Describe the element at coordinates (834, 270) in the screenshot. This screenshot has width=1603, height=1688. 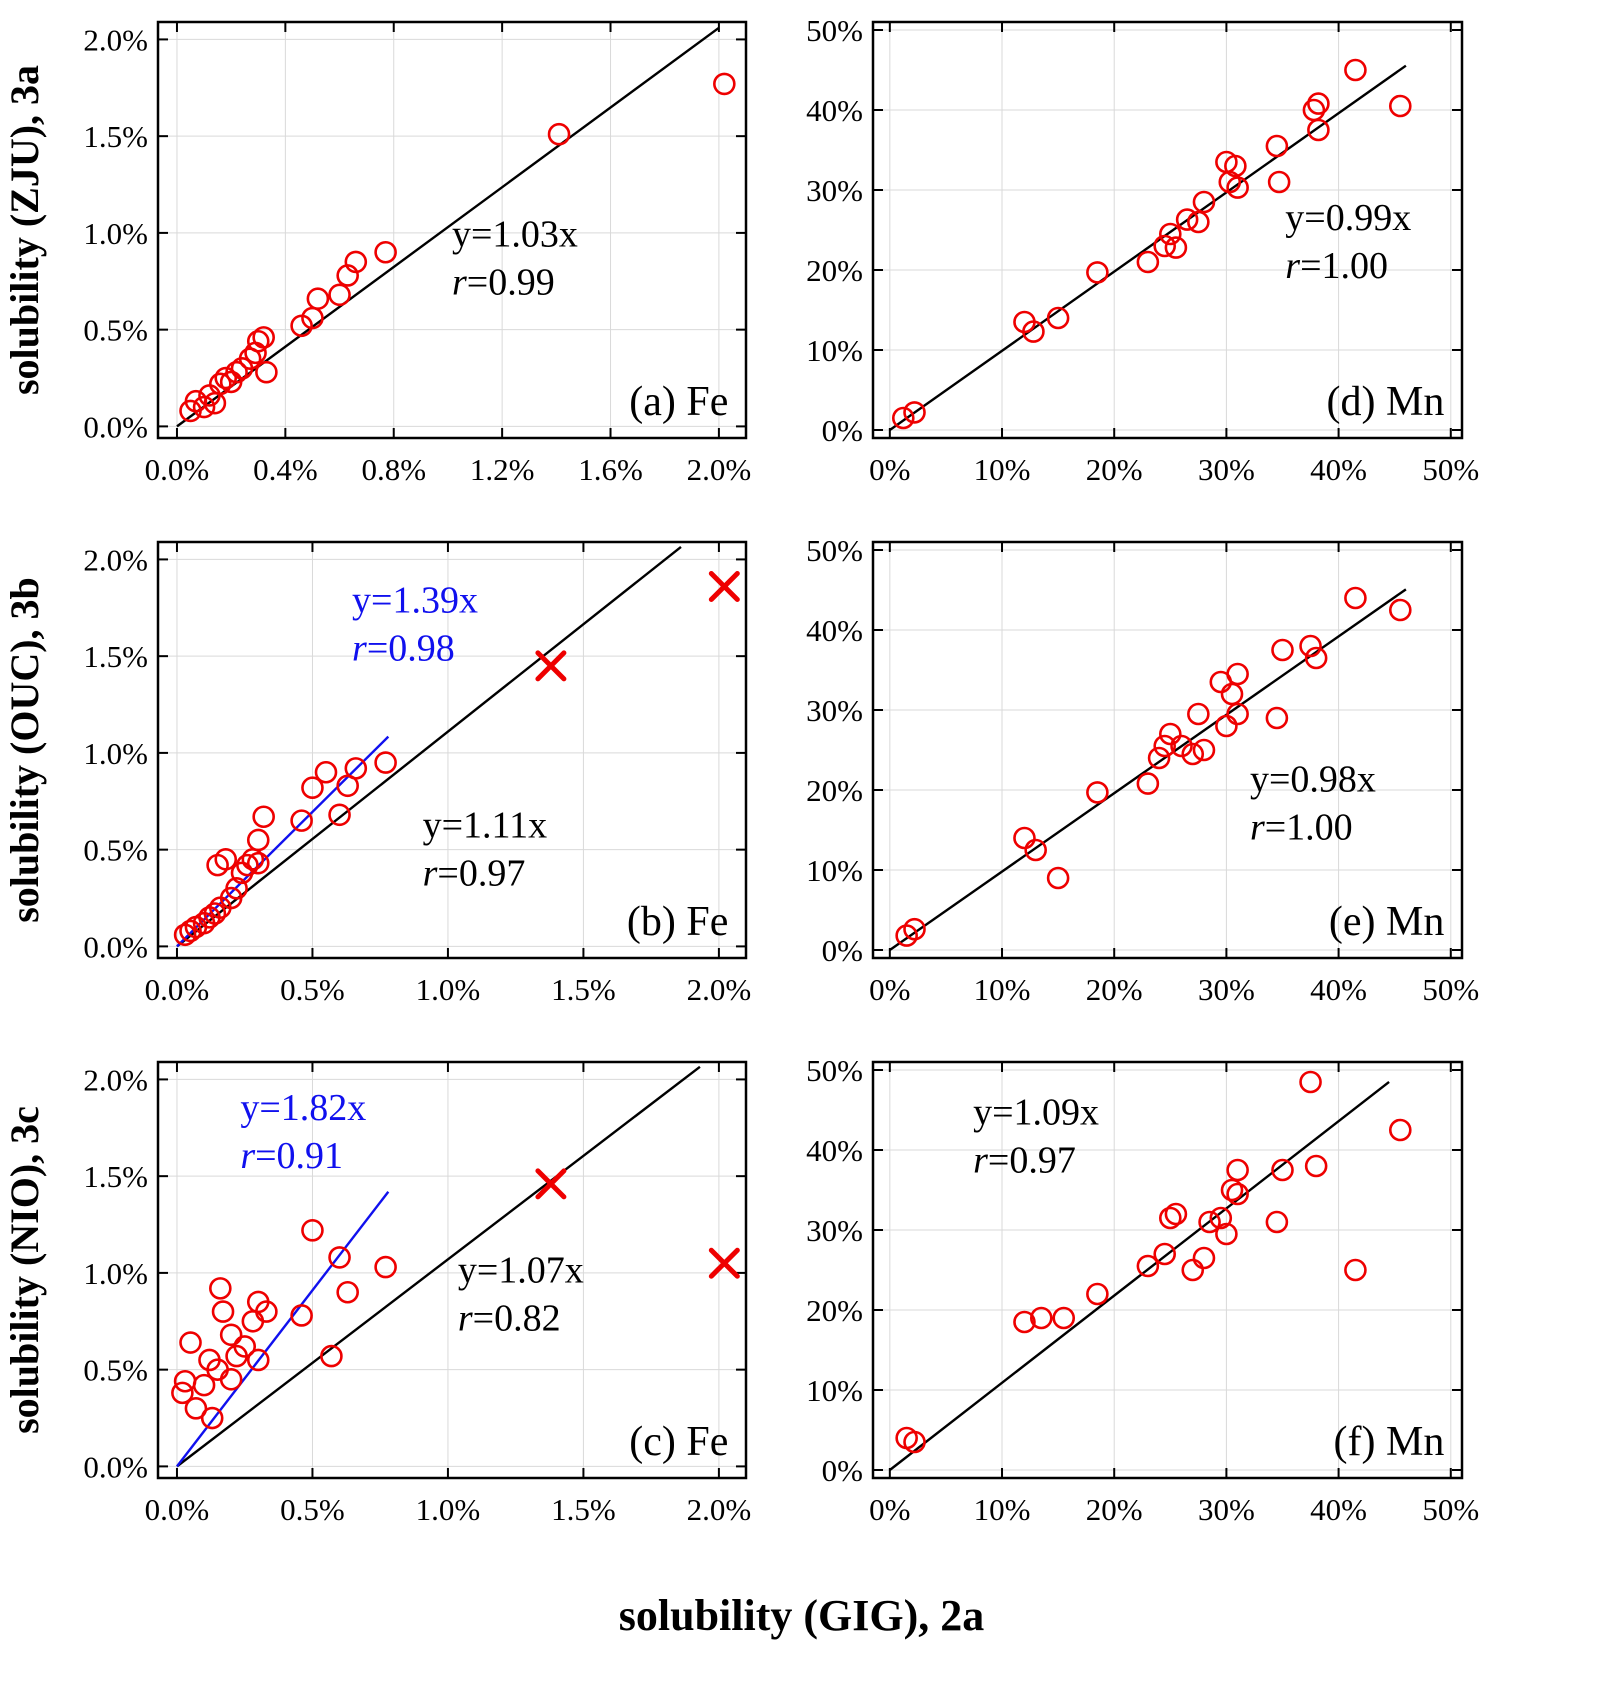
I see `y-tick-label: 20%` at that location.